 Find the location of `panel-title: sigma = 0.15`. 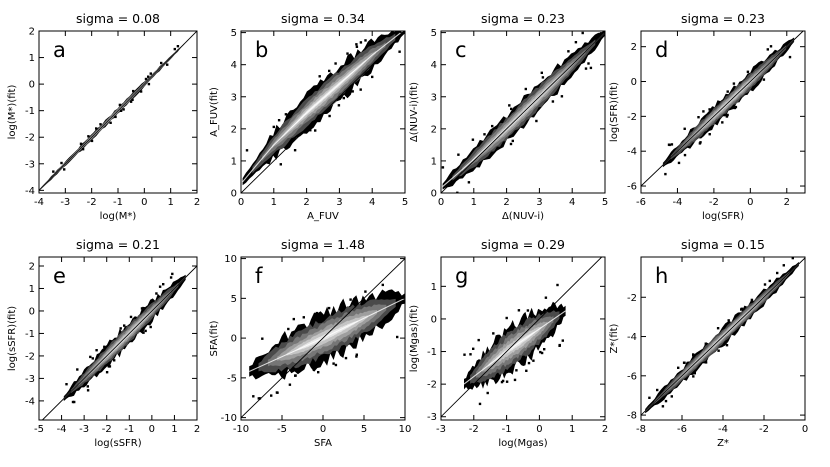

panel-title: sigma = 0.15 is located at coordinates (723, 244).